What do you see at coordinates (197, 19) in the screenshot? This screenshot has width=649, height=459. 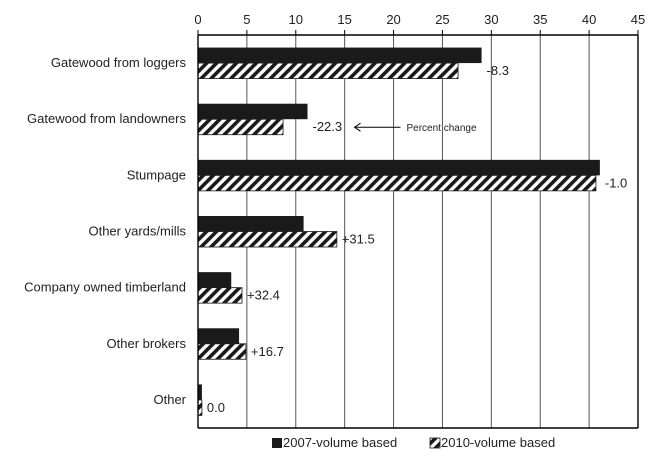 I see `x-tick-label: 0` at bounding box center [197, 19].